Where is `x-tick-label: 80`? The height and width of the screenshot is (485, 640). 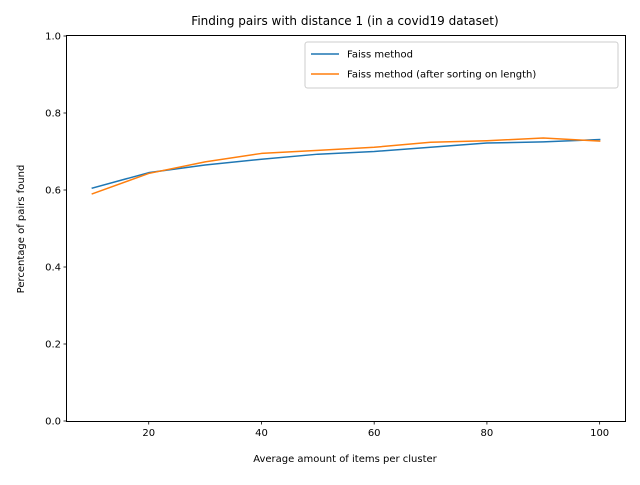 x-tick-label: 80 is located at coordinates (487, 433).